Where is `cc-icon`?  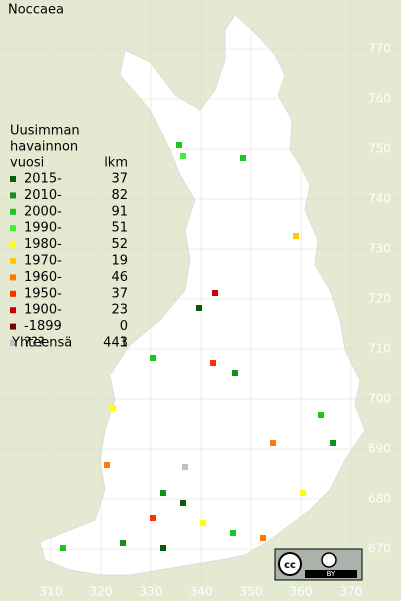 cc-icon is located at coordinates (290, 564).